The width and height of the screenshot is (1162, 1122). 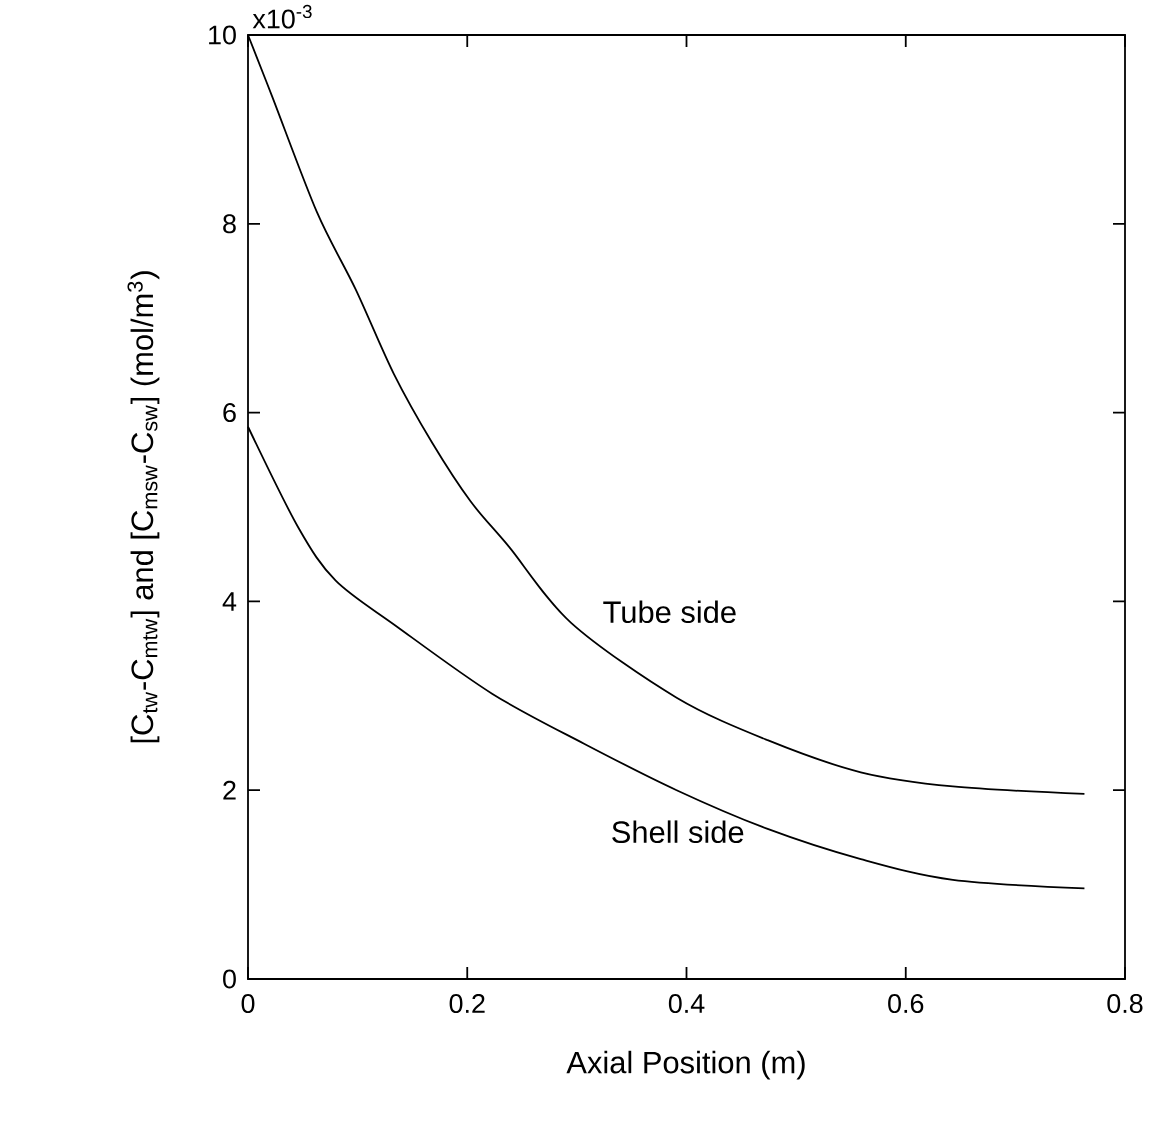 What do you see at coordinates (229, 601) in the screenshot?
I see `y-tick-label: 4` at bounding box center [229, 601].